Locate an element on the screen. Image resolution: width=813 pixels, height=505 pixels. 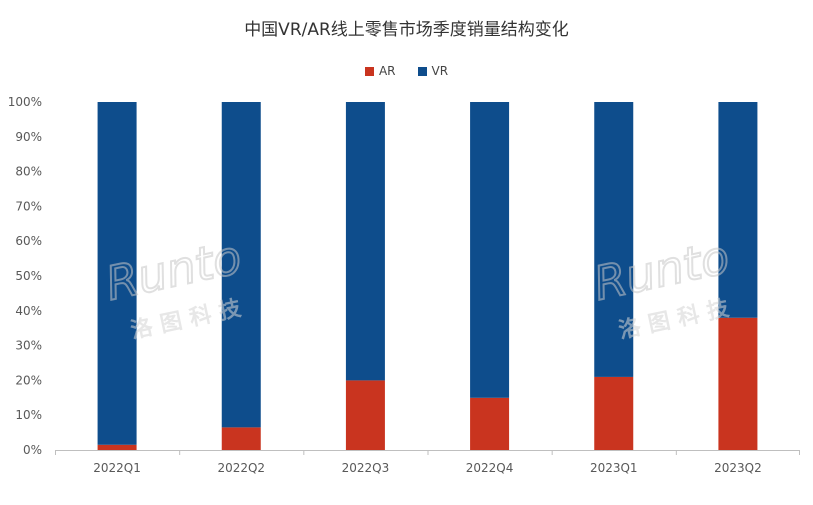
legend-swatch-ar is located at coordinates (369, 71).